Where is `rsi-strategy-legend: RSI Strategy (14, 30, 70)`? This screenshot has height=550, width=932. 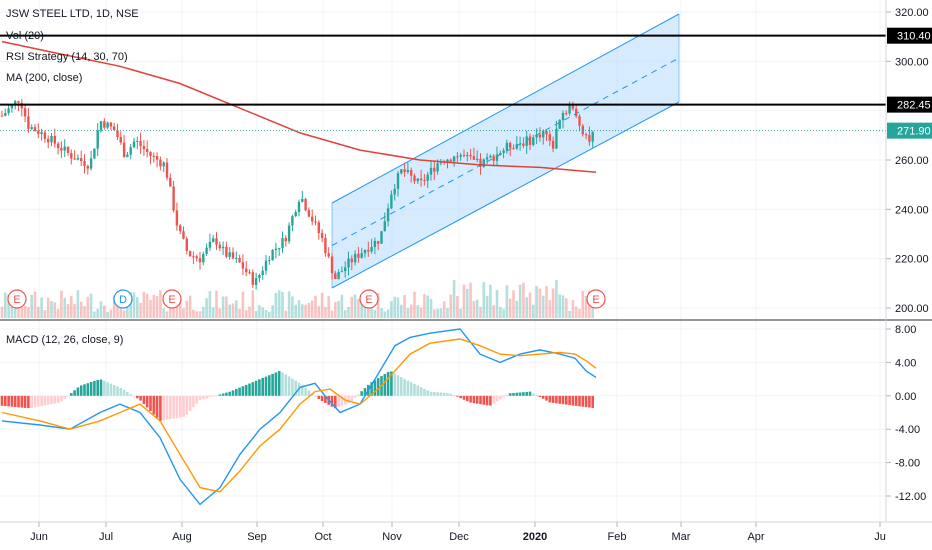 rsi-strategy-legend: RSI Strategy (14, 30, 70) is located at coordinates (67, 57).